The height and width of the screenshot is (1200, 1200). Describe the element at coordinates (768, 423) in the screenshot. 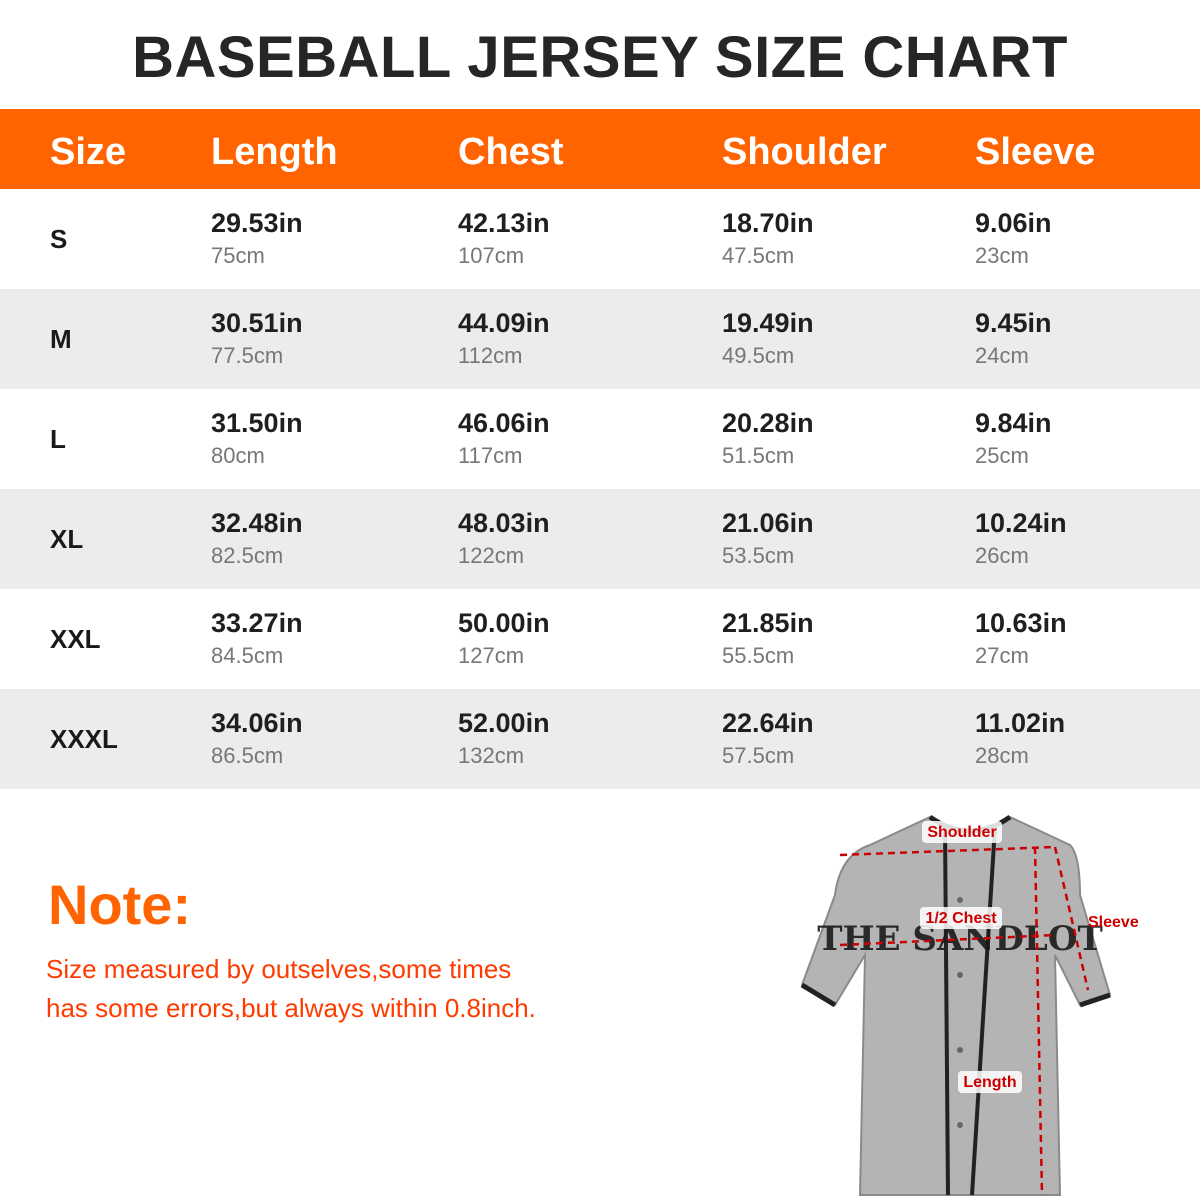

I see `shoulder-inch: 20.28in` at that location.